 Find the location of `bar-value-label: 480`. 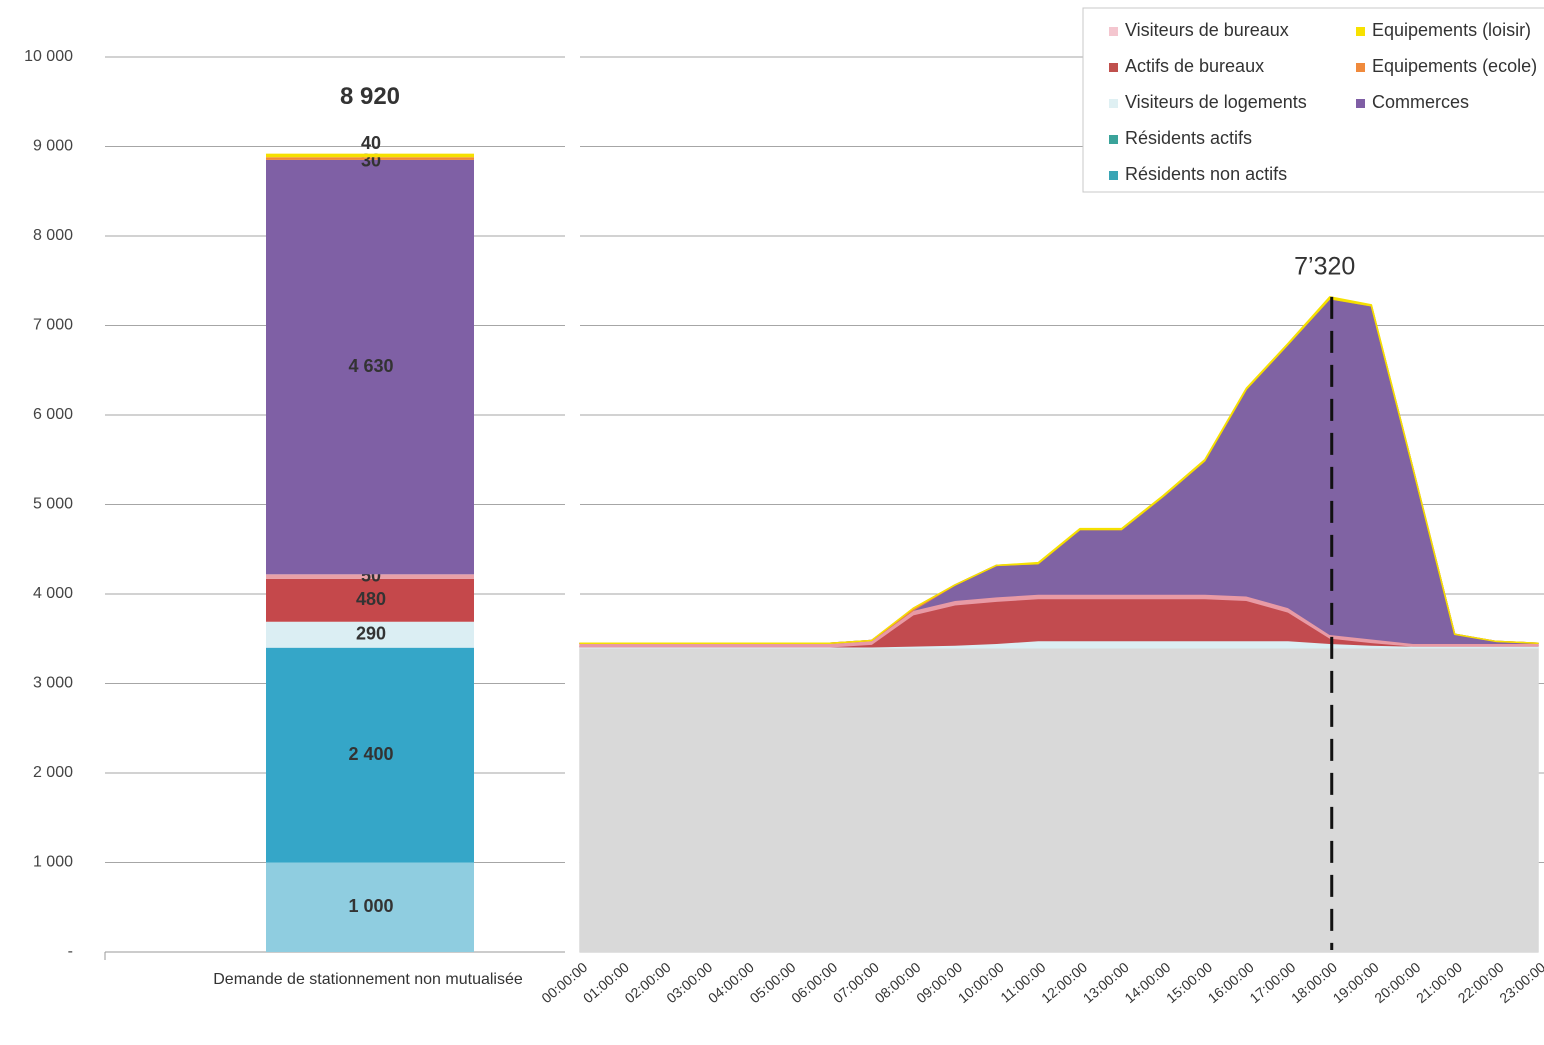

bar-value-label: 480 is located at coordinates (371, 599).